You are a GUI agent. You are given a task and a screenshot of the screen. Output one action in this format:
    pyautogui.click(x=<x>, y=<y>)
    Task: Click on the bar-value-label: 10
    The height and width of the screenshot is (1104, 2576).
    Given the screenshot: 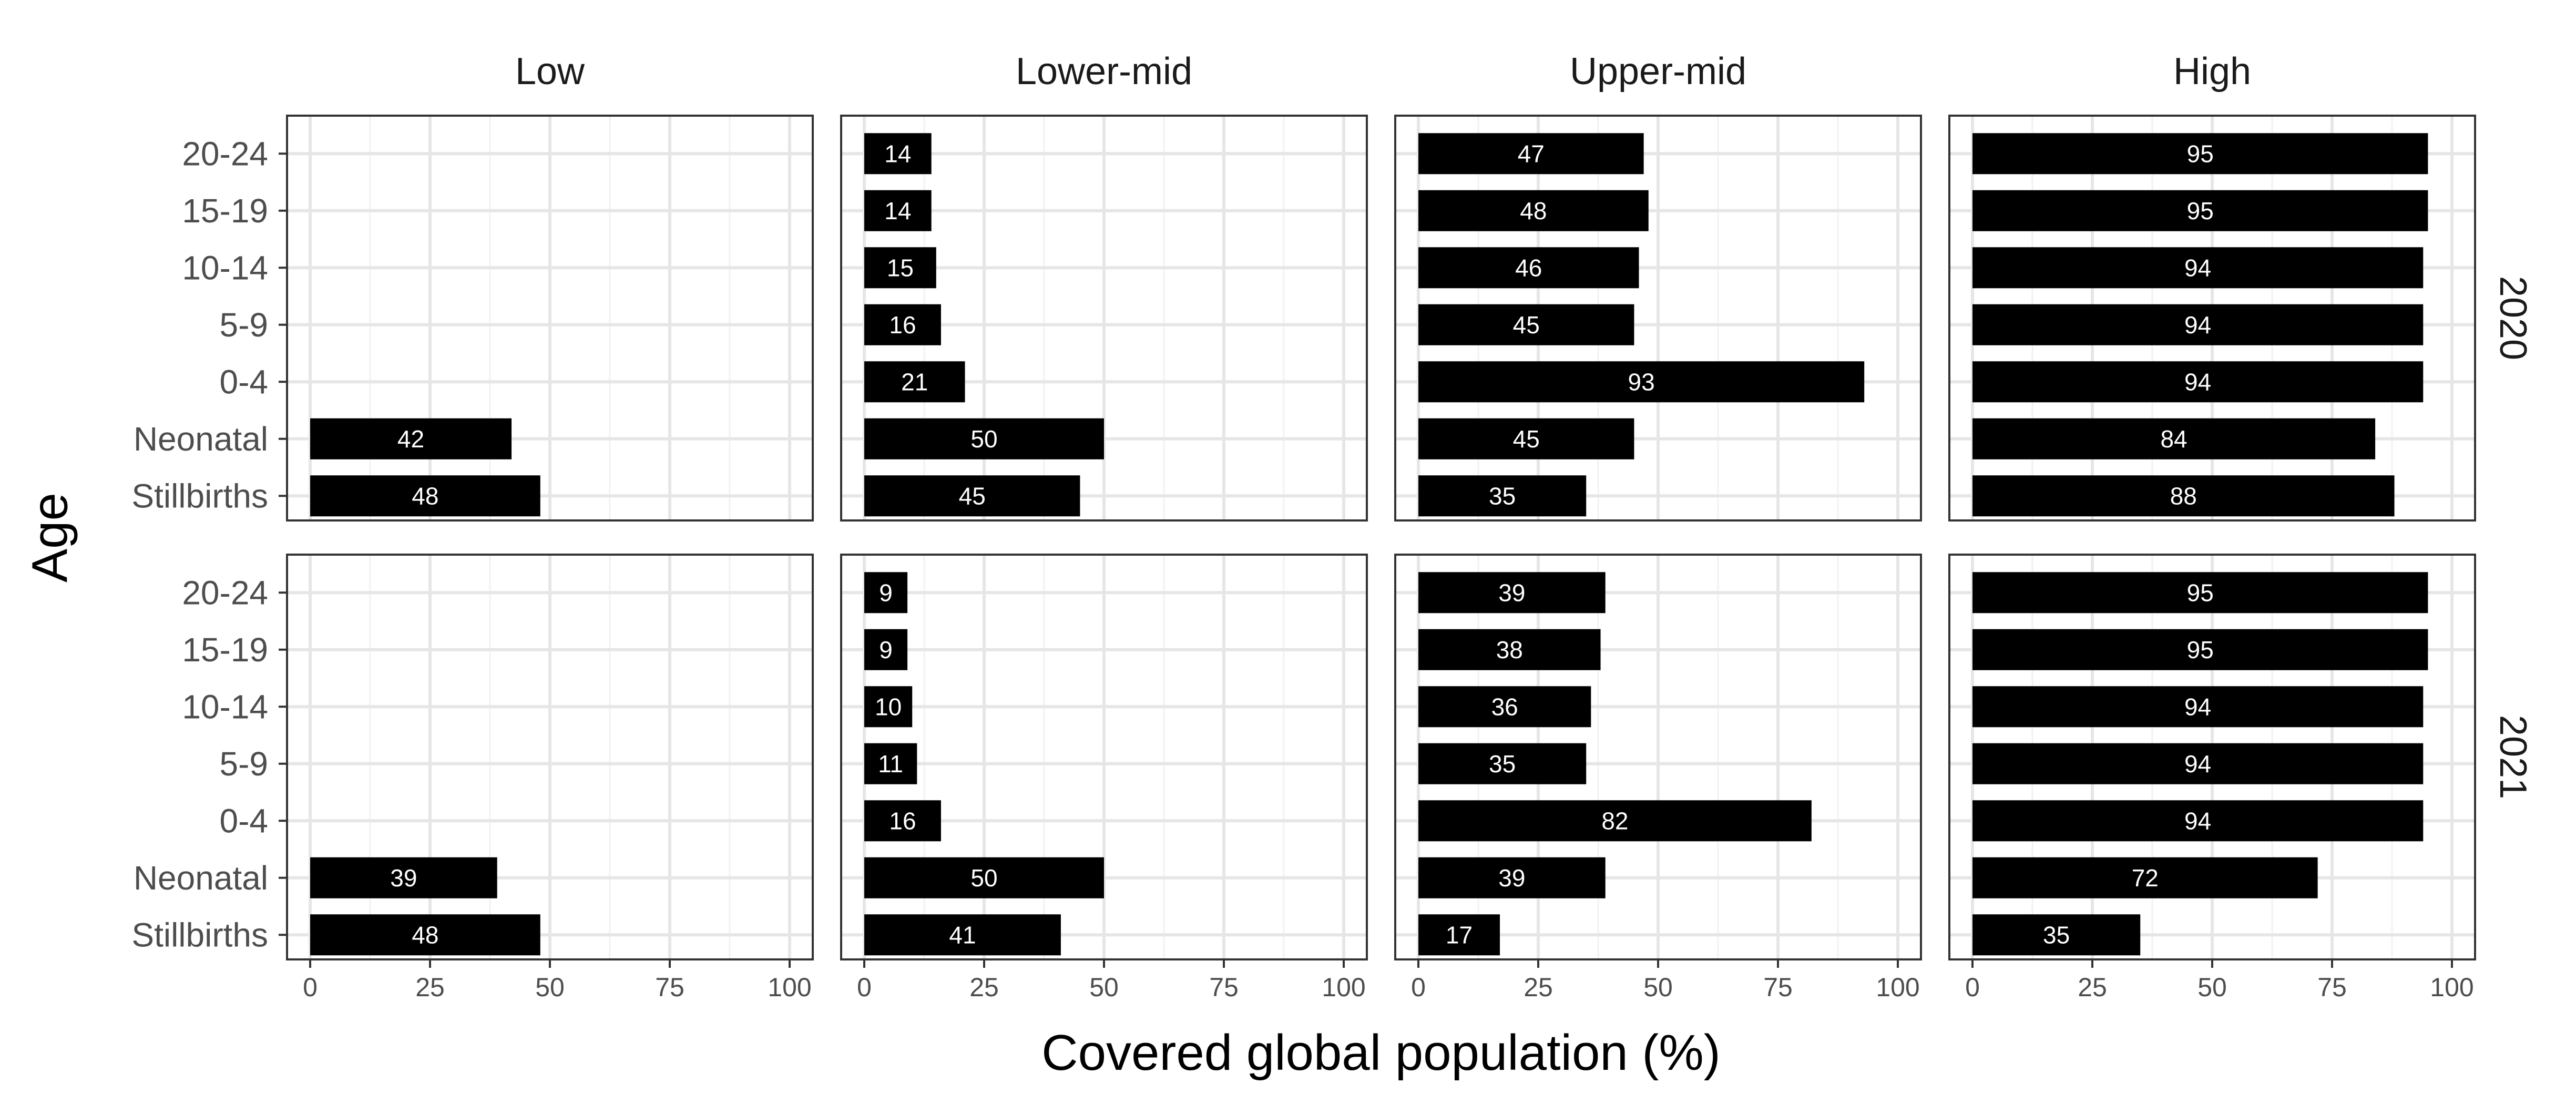 What is the action you would take?
    pyautogui.click(x=888, y=706)
    